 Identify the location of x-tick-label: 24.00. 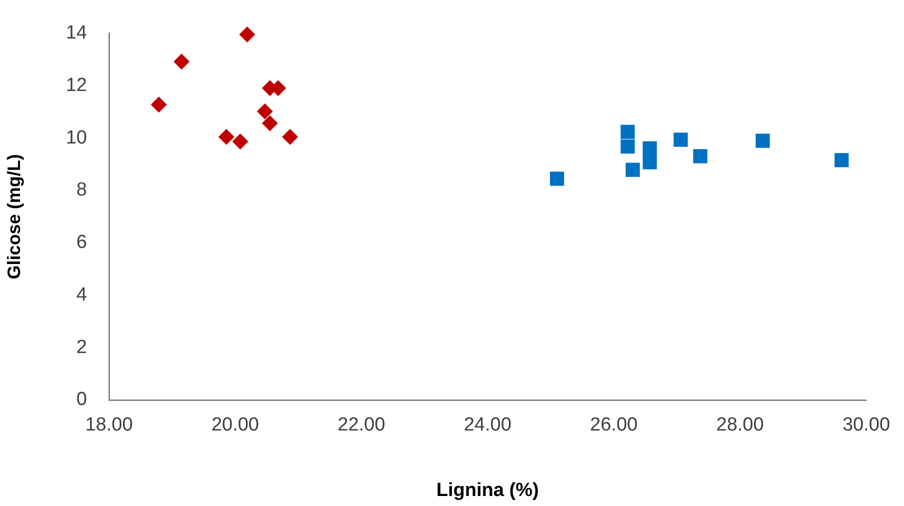
(488, 425).